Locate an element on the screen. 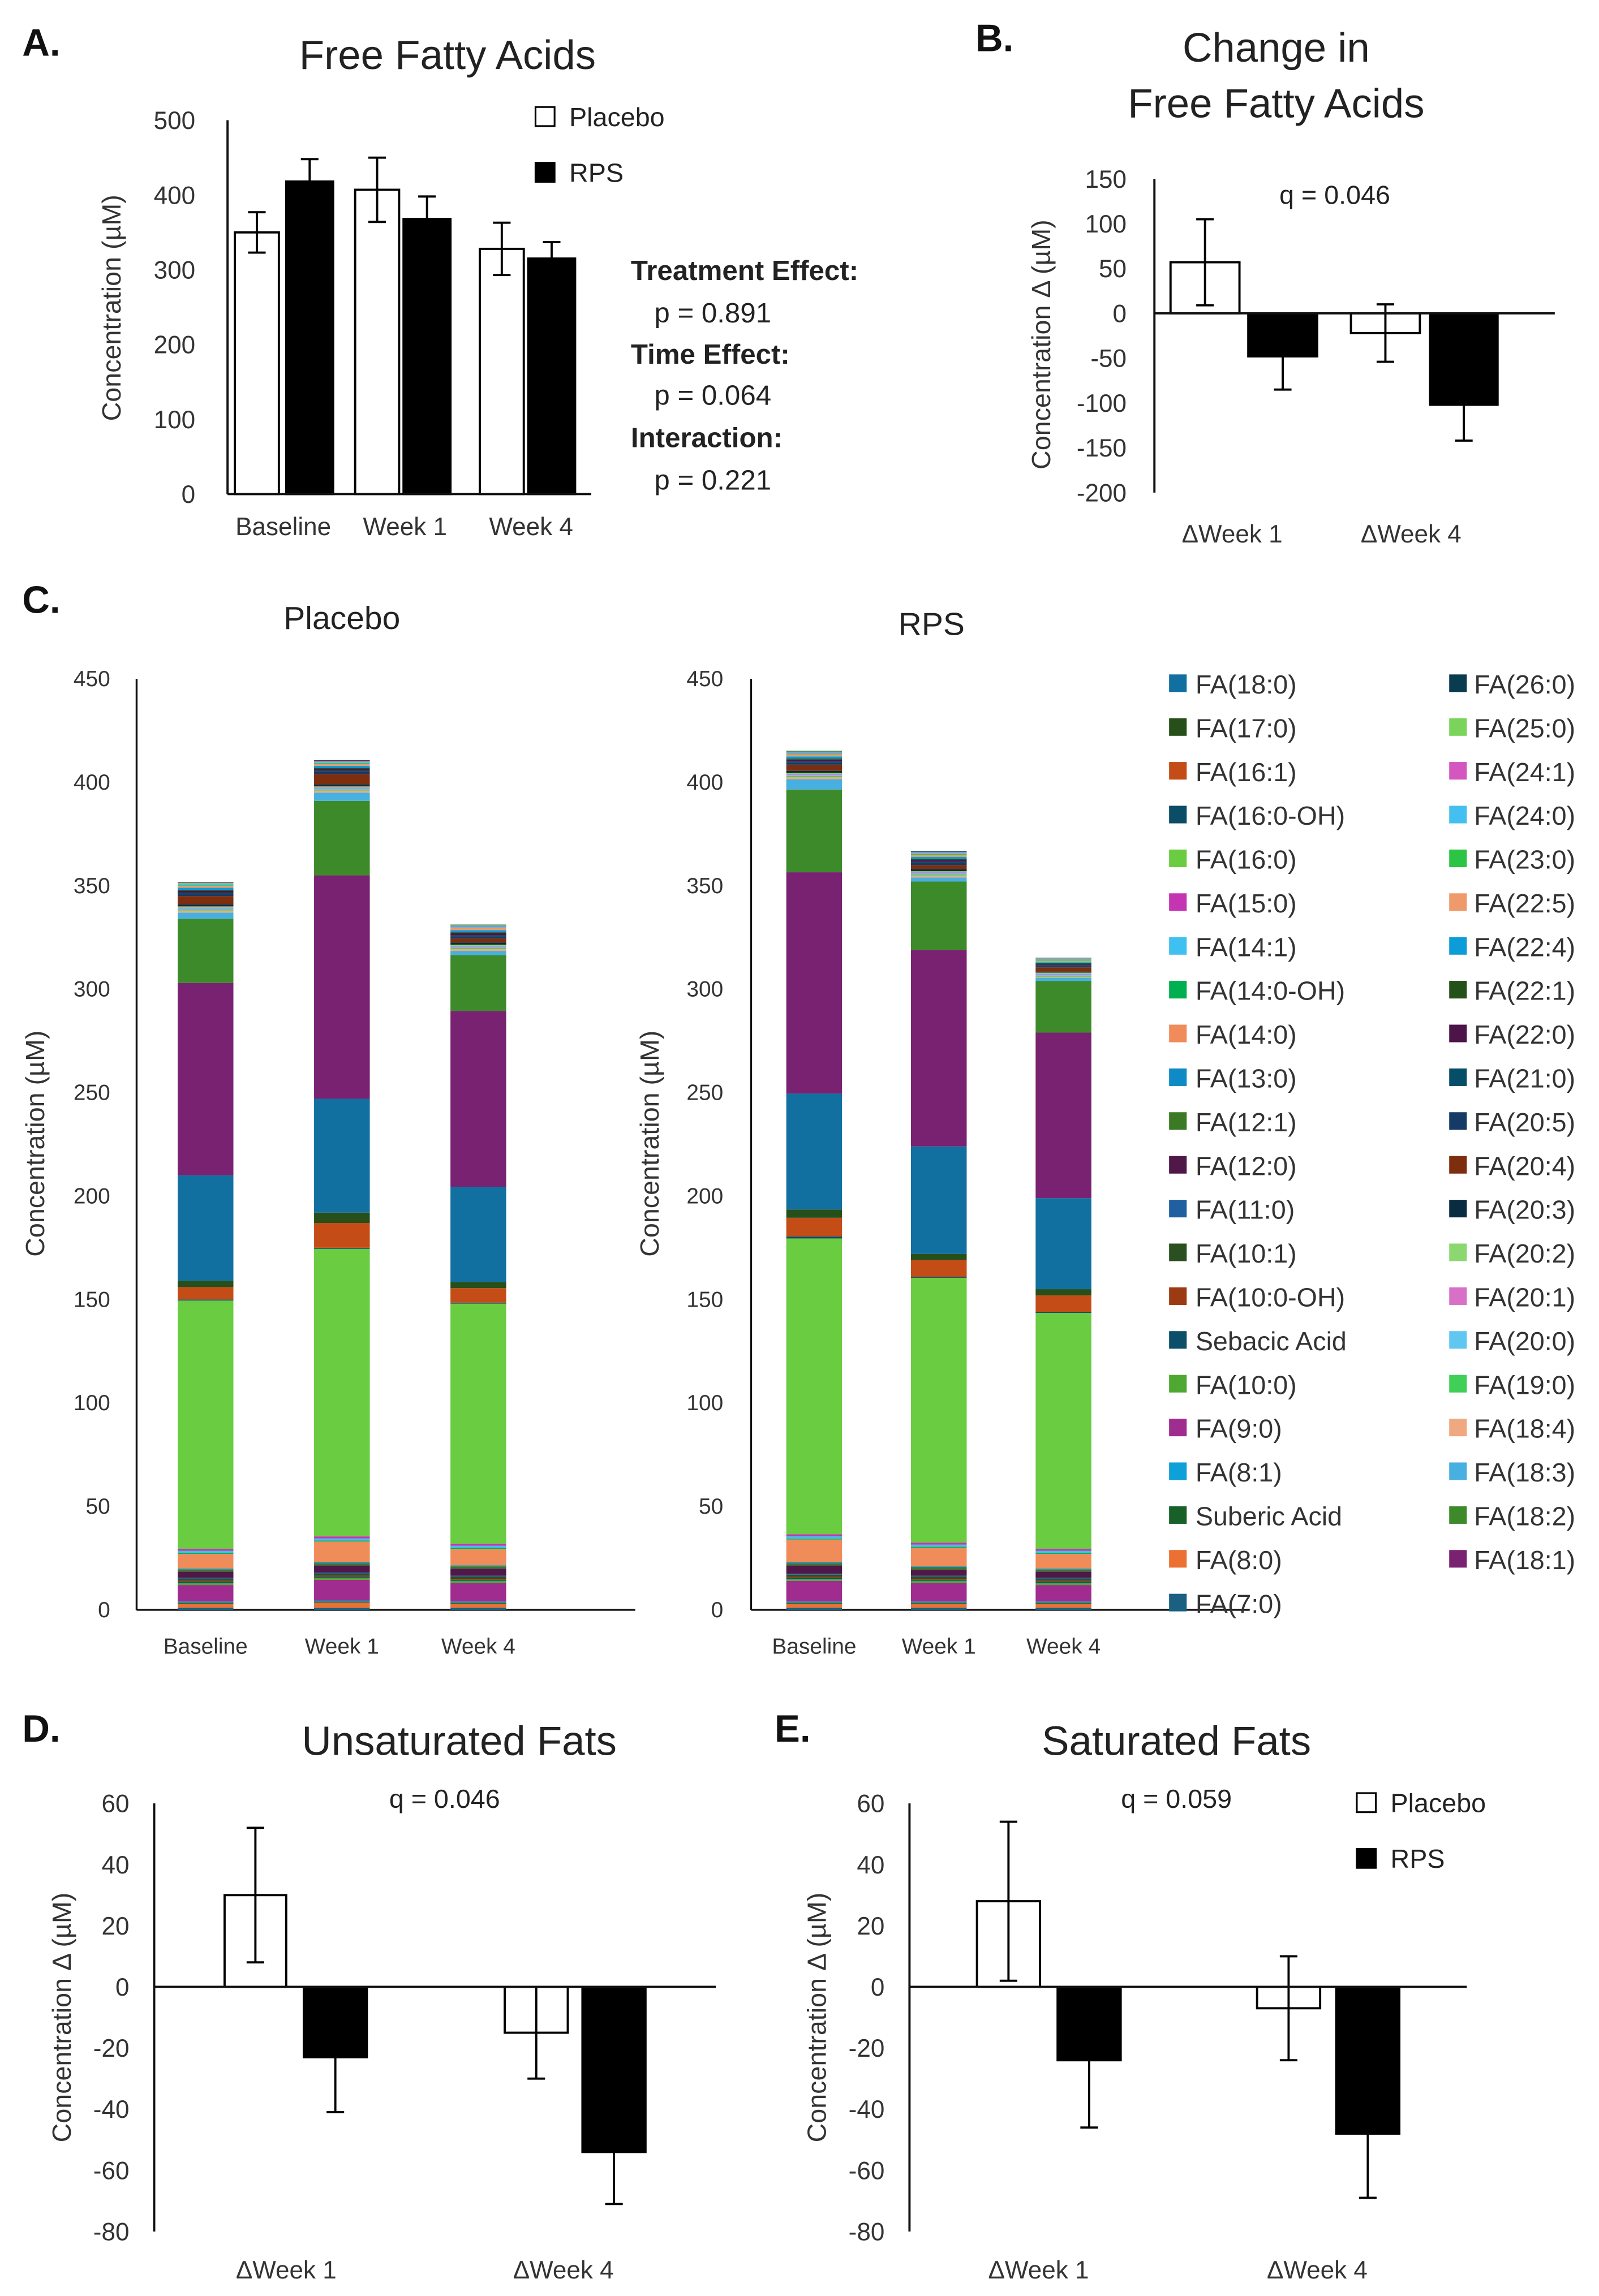 The width and height of the screenshot is (1599, 2296). segment-fa-10-0- is located at coordinates (206, 1584).